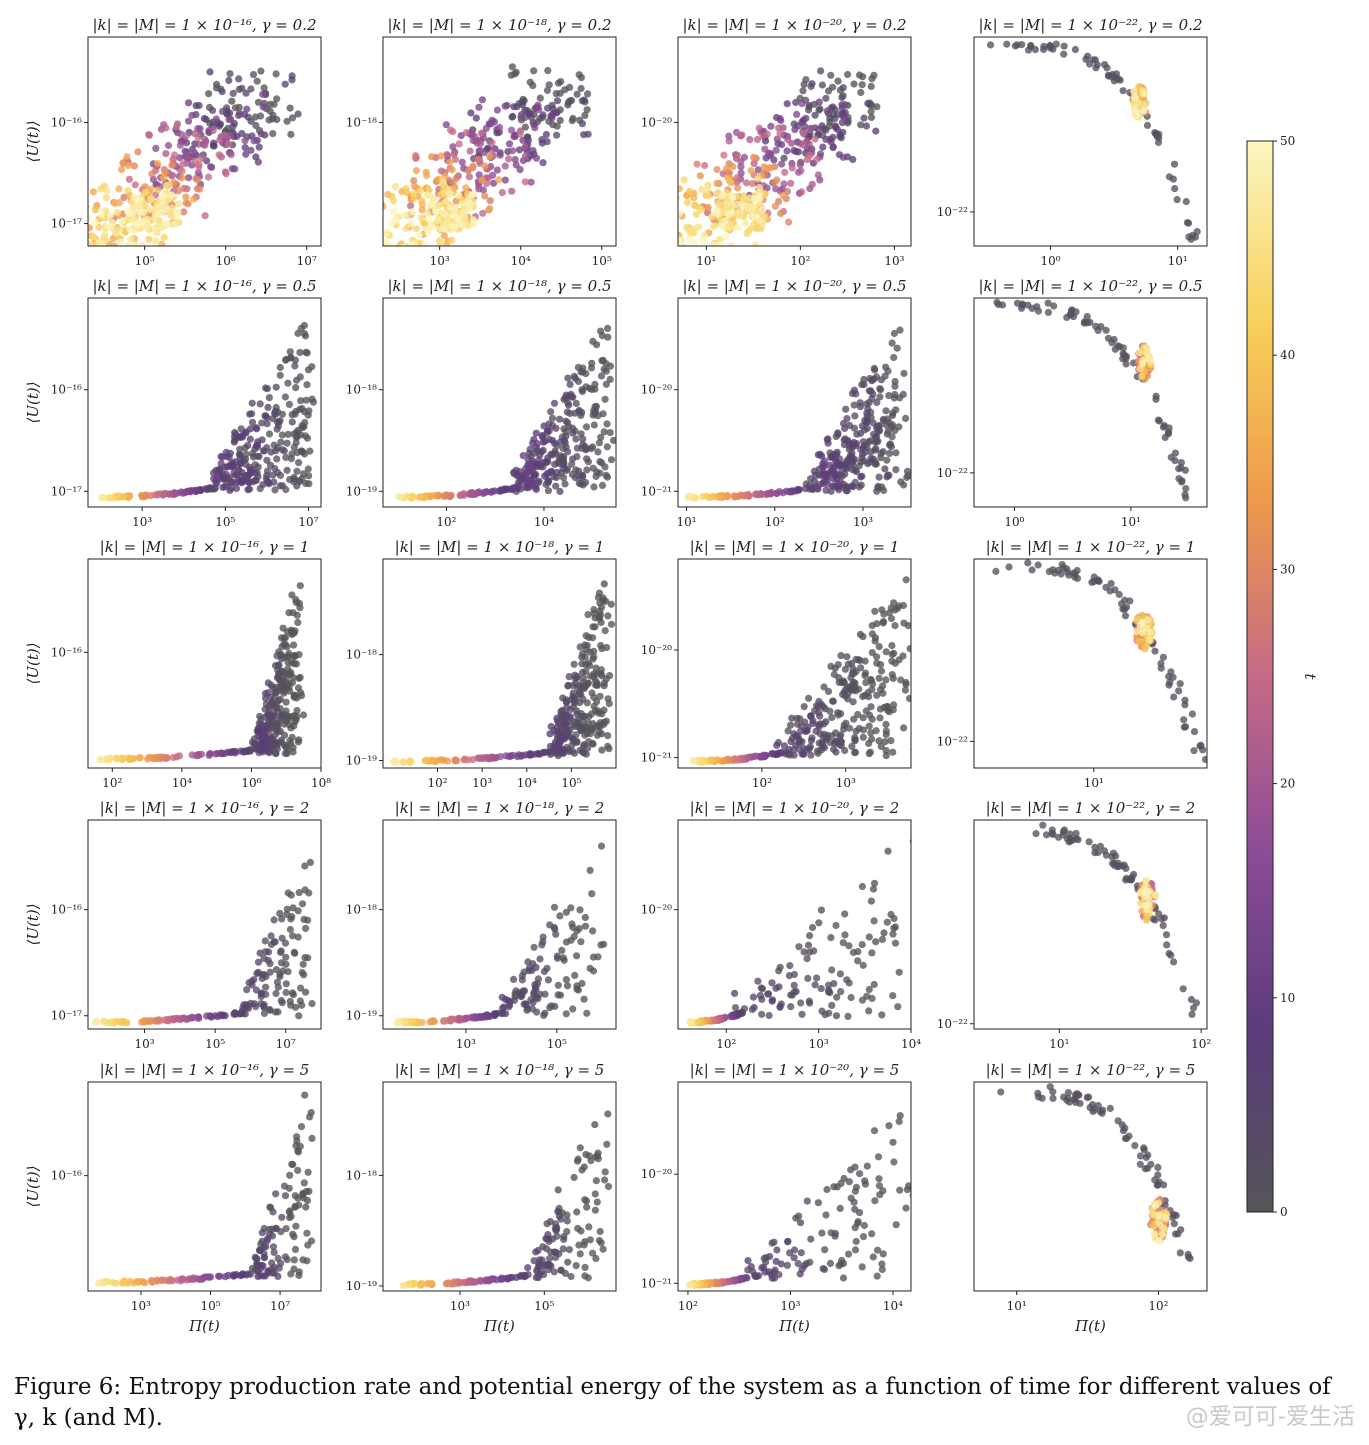 Image resolution: width=1369 pixels, height=1445 pixels. Describe the element at coordinates (656, 650) in the screenshot. I see `y-tick-label: 10⁻²⁰` at that location.